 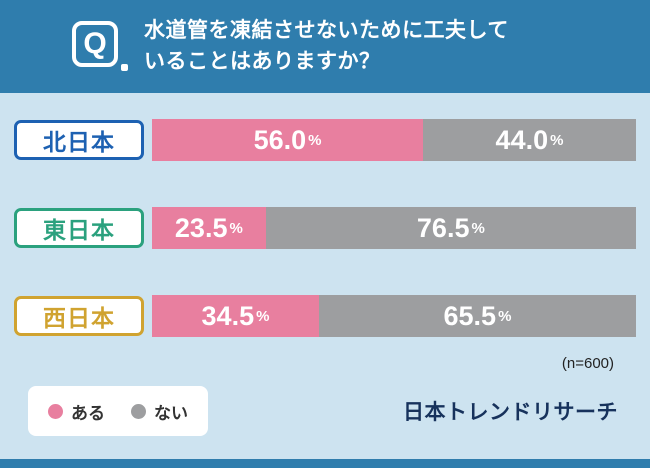 I want to click on legend-item-no: ない, so click(x=159, y=411).